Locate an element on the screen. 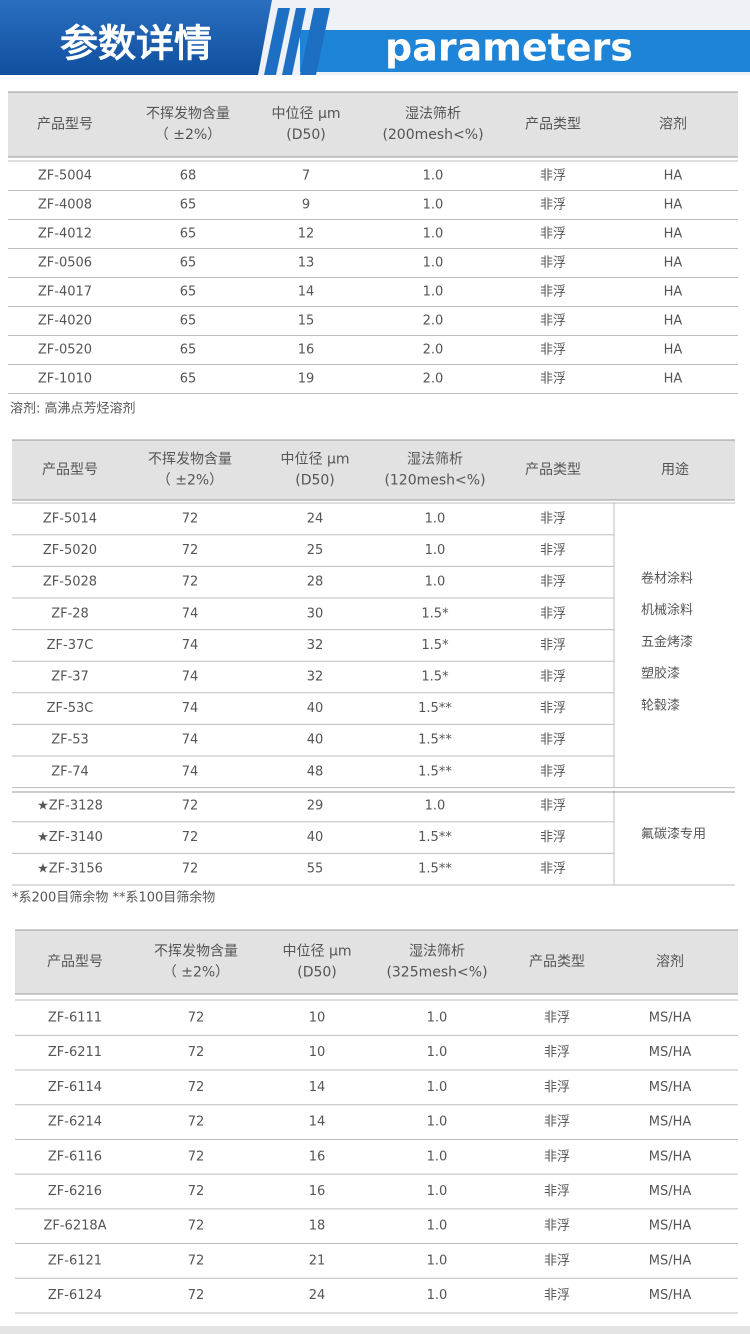 The height and width of the screenshot is (1334, 750). cell: 14 is located at coordinates (306, 292).